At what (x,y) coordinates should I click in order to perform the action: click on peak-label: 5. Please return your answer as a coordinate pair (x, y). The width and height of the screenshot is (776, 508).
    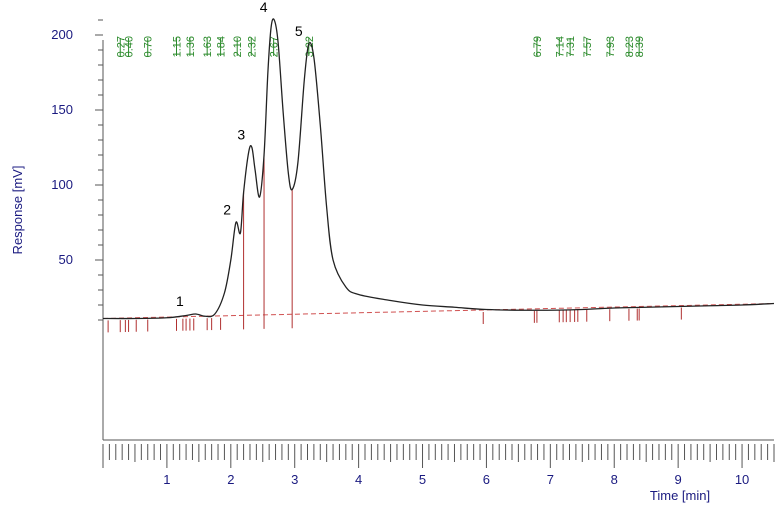
    Looking at the image, I should click on (299, 31).